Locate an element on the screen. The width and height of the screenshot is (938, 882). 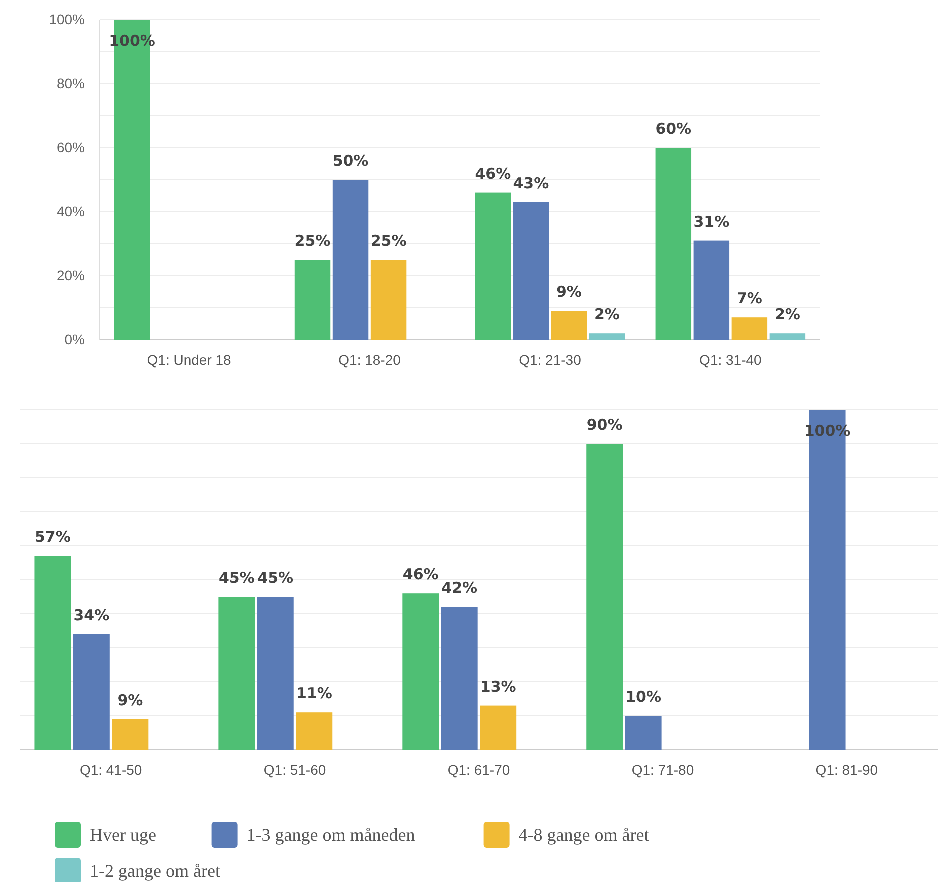
y-tick-label: 40% is located at coordinates (70, 211).